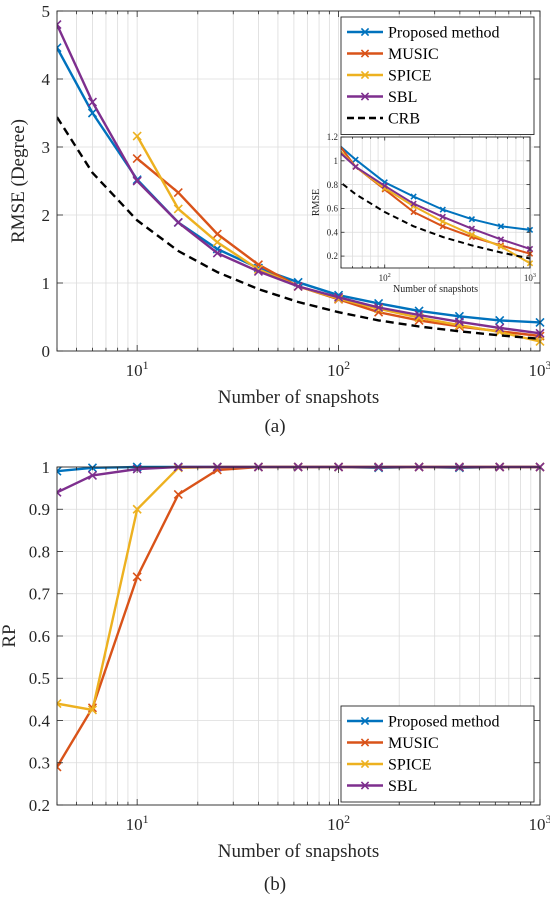 The image size is (550, 898). What do you see at coordinates (365, 32) in the screenshot?
I see `a-legend-marker-proposed-method` at bounding box center [365, 32].